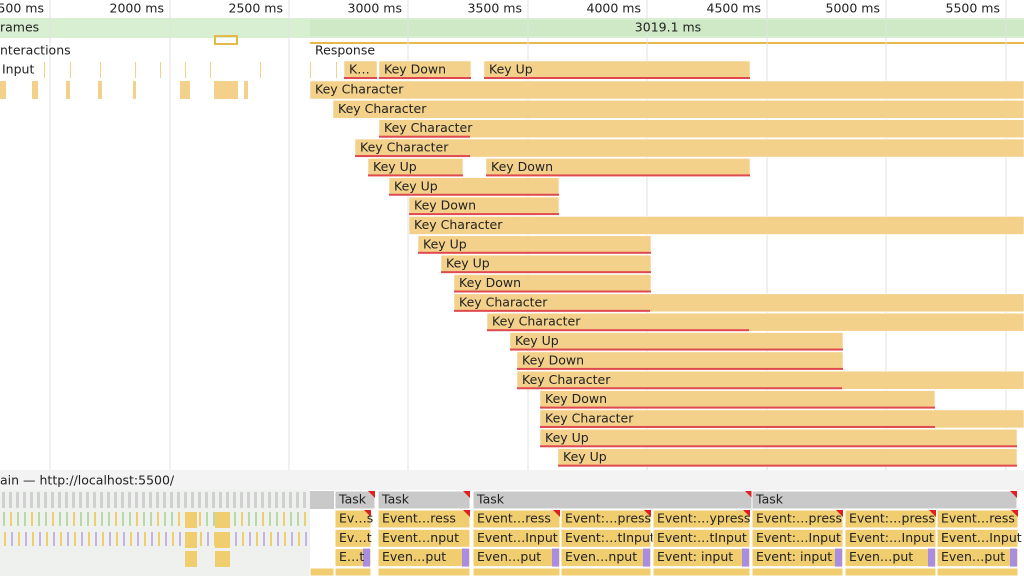  I want to click on event-call-label: Event…Input, so click(981, 537).